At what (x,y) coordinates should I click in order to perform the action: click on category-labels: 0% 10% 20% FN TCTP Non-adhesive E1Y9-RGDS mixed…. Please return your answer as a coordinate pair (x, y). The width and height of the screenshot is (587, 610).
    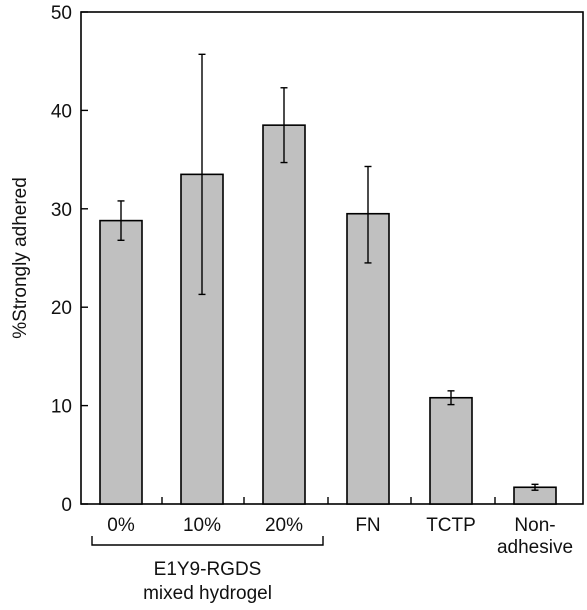
    Looking at the image, I should click on (332, 559).